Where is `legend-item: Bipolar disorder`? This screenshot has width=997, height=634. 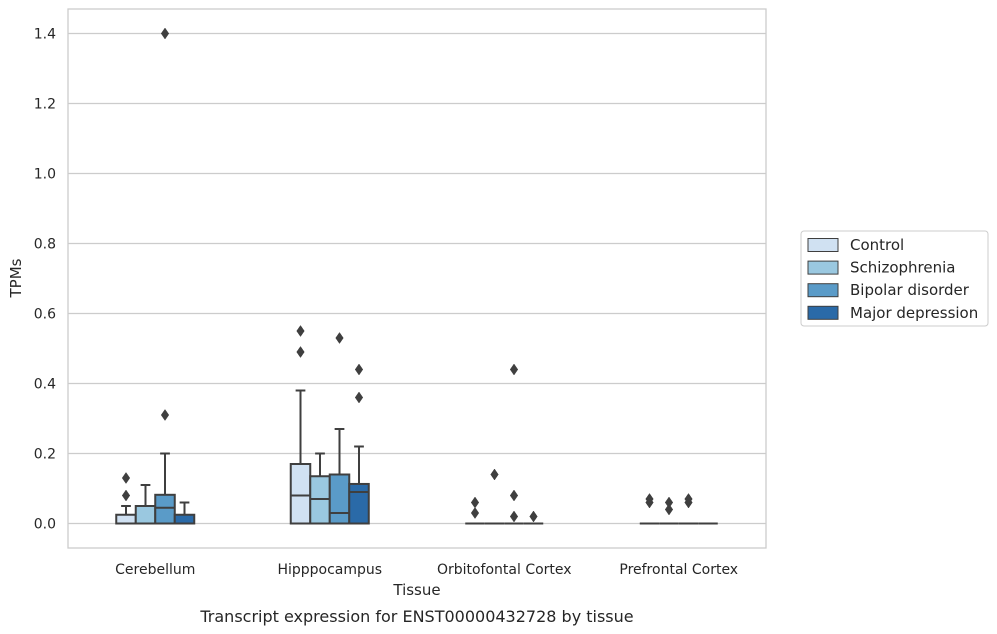
legend-item: Bipolar disorder is located at coordinates (888, 290).